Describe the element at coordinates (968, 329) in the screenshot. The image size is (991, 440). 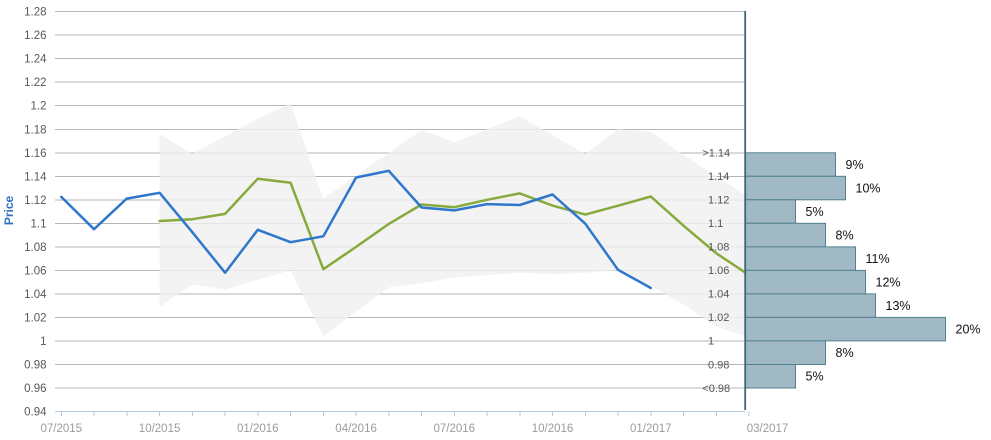
I see `svg-text: 20%` at that location.